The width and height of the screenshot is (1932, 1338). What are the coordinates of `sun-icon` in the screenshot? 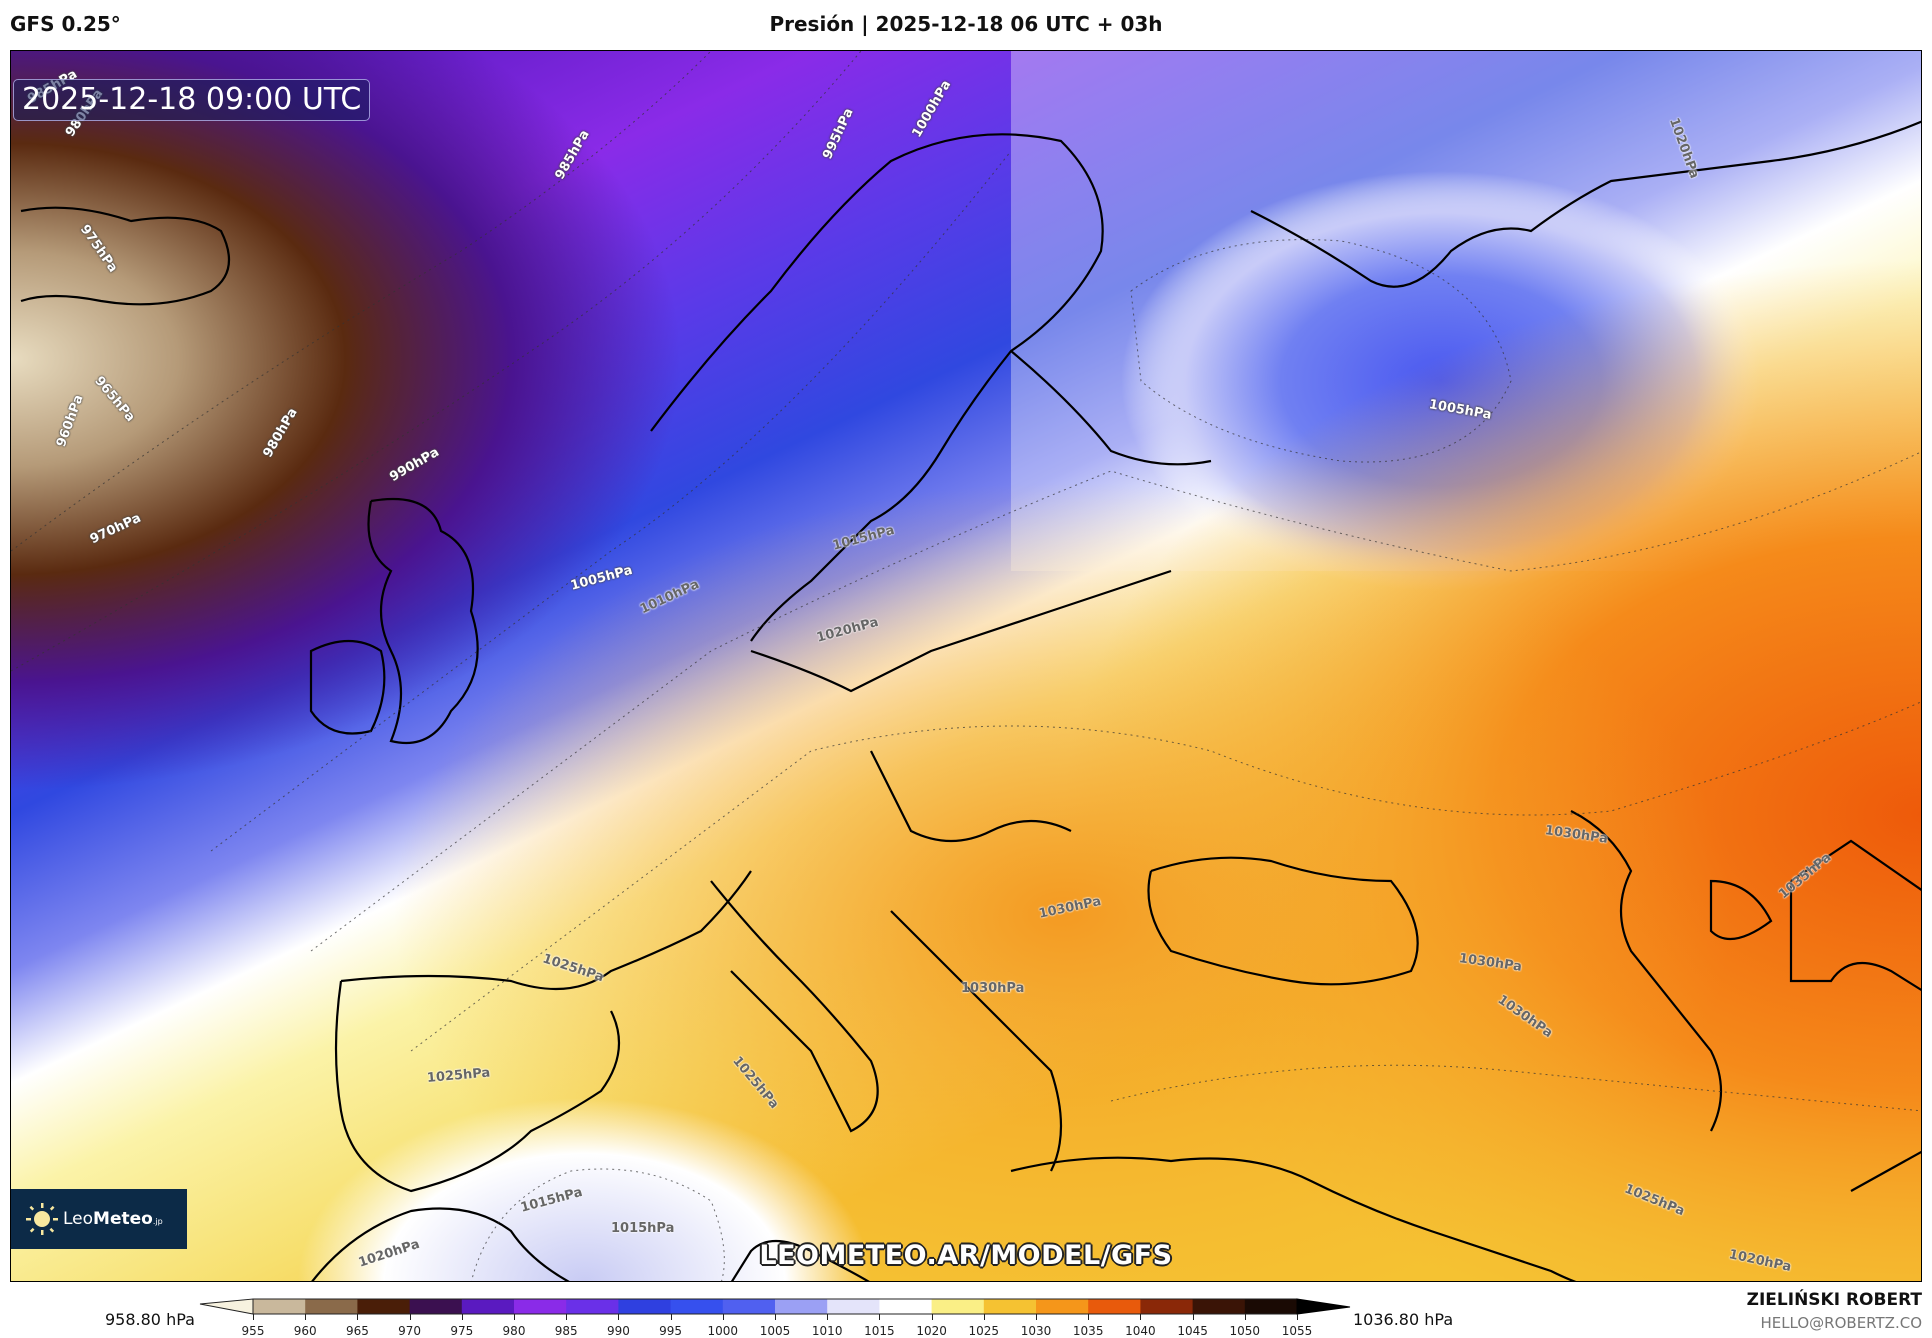 It's located at (42, 1219).